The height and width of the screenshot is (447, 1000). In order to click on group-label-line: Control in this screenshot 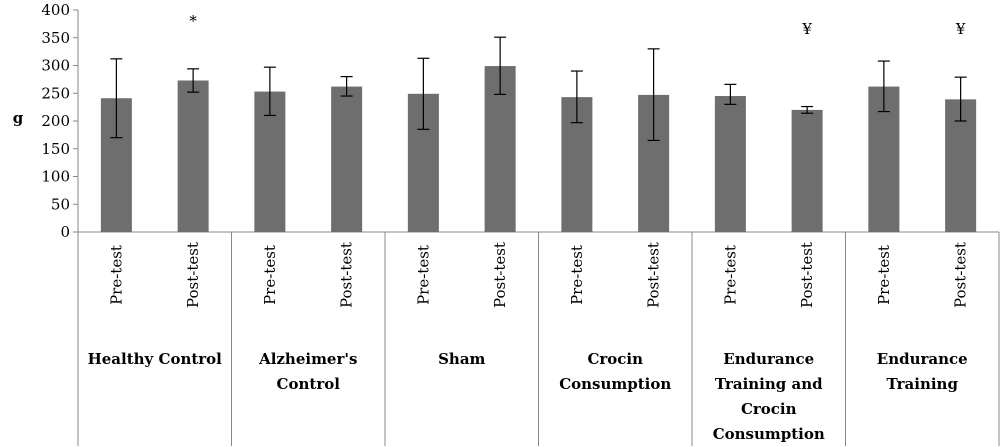, I will do `click(309, 384)`.